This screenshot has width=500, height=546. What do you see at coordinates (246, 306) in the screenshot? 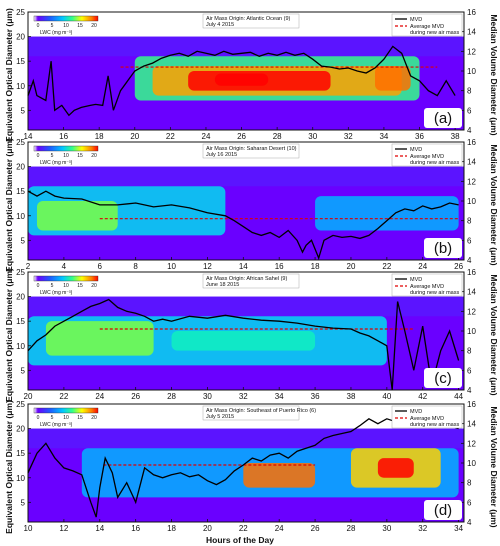
I see `lwc-upper-band` at bounding box center [246, 306].